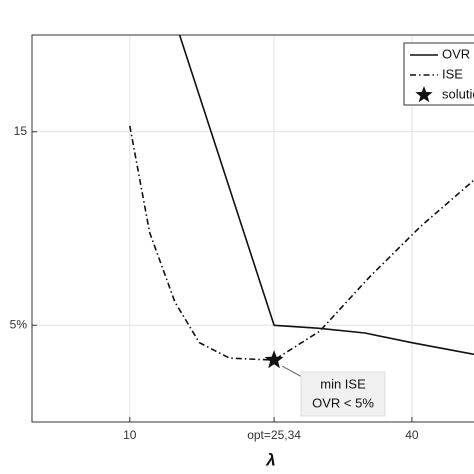 The image size is (474, 474). What do you see at coordinates (438, 74) in the screenshot?
I see `legend-box` at bounding box center [438, 74].